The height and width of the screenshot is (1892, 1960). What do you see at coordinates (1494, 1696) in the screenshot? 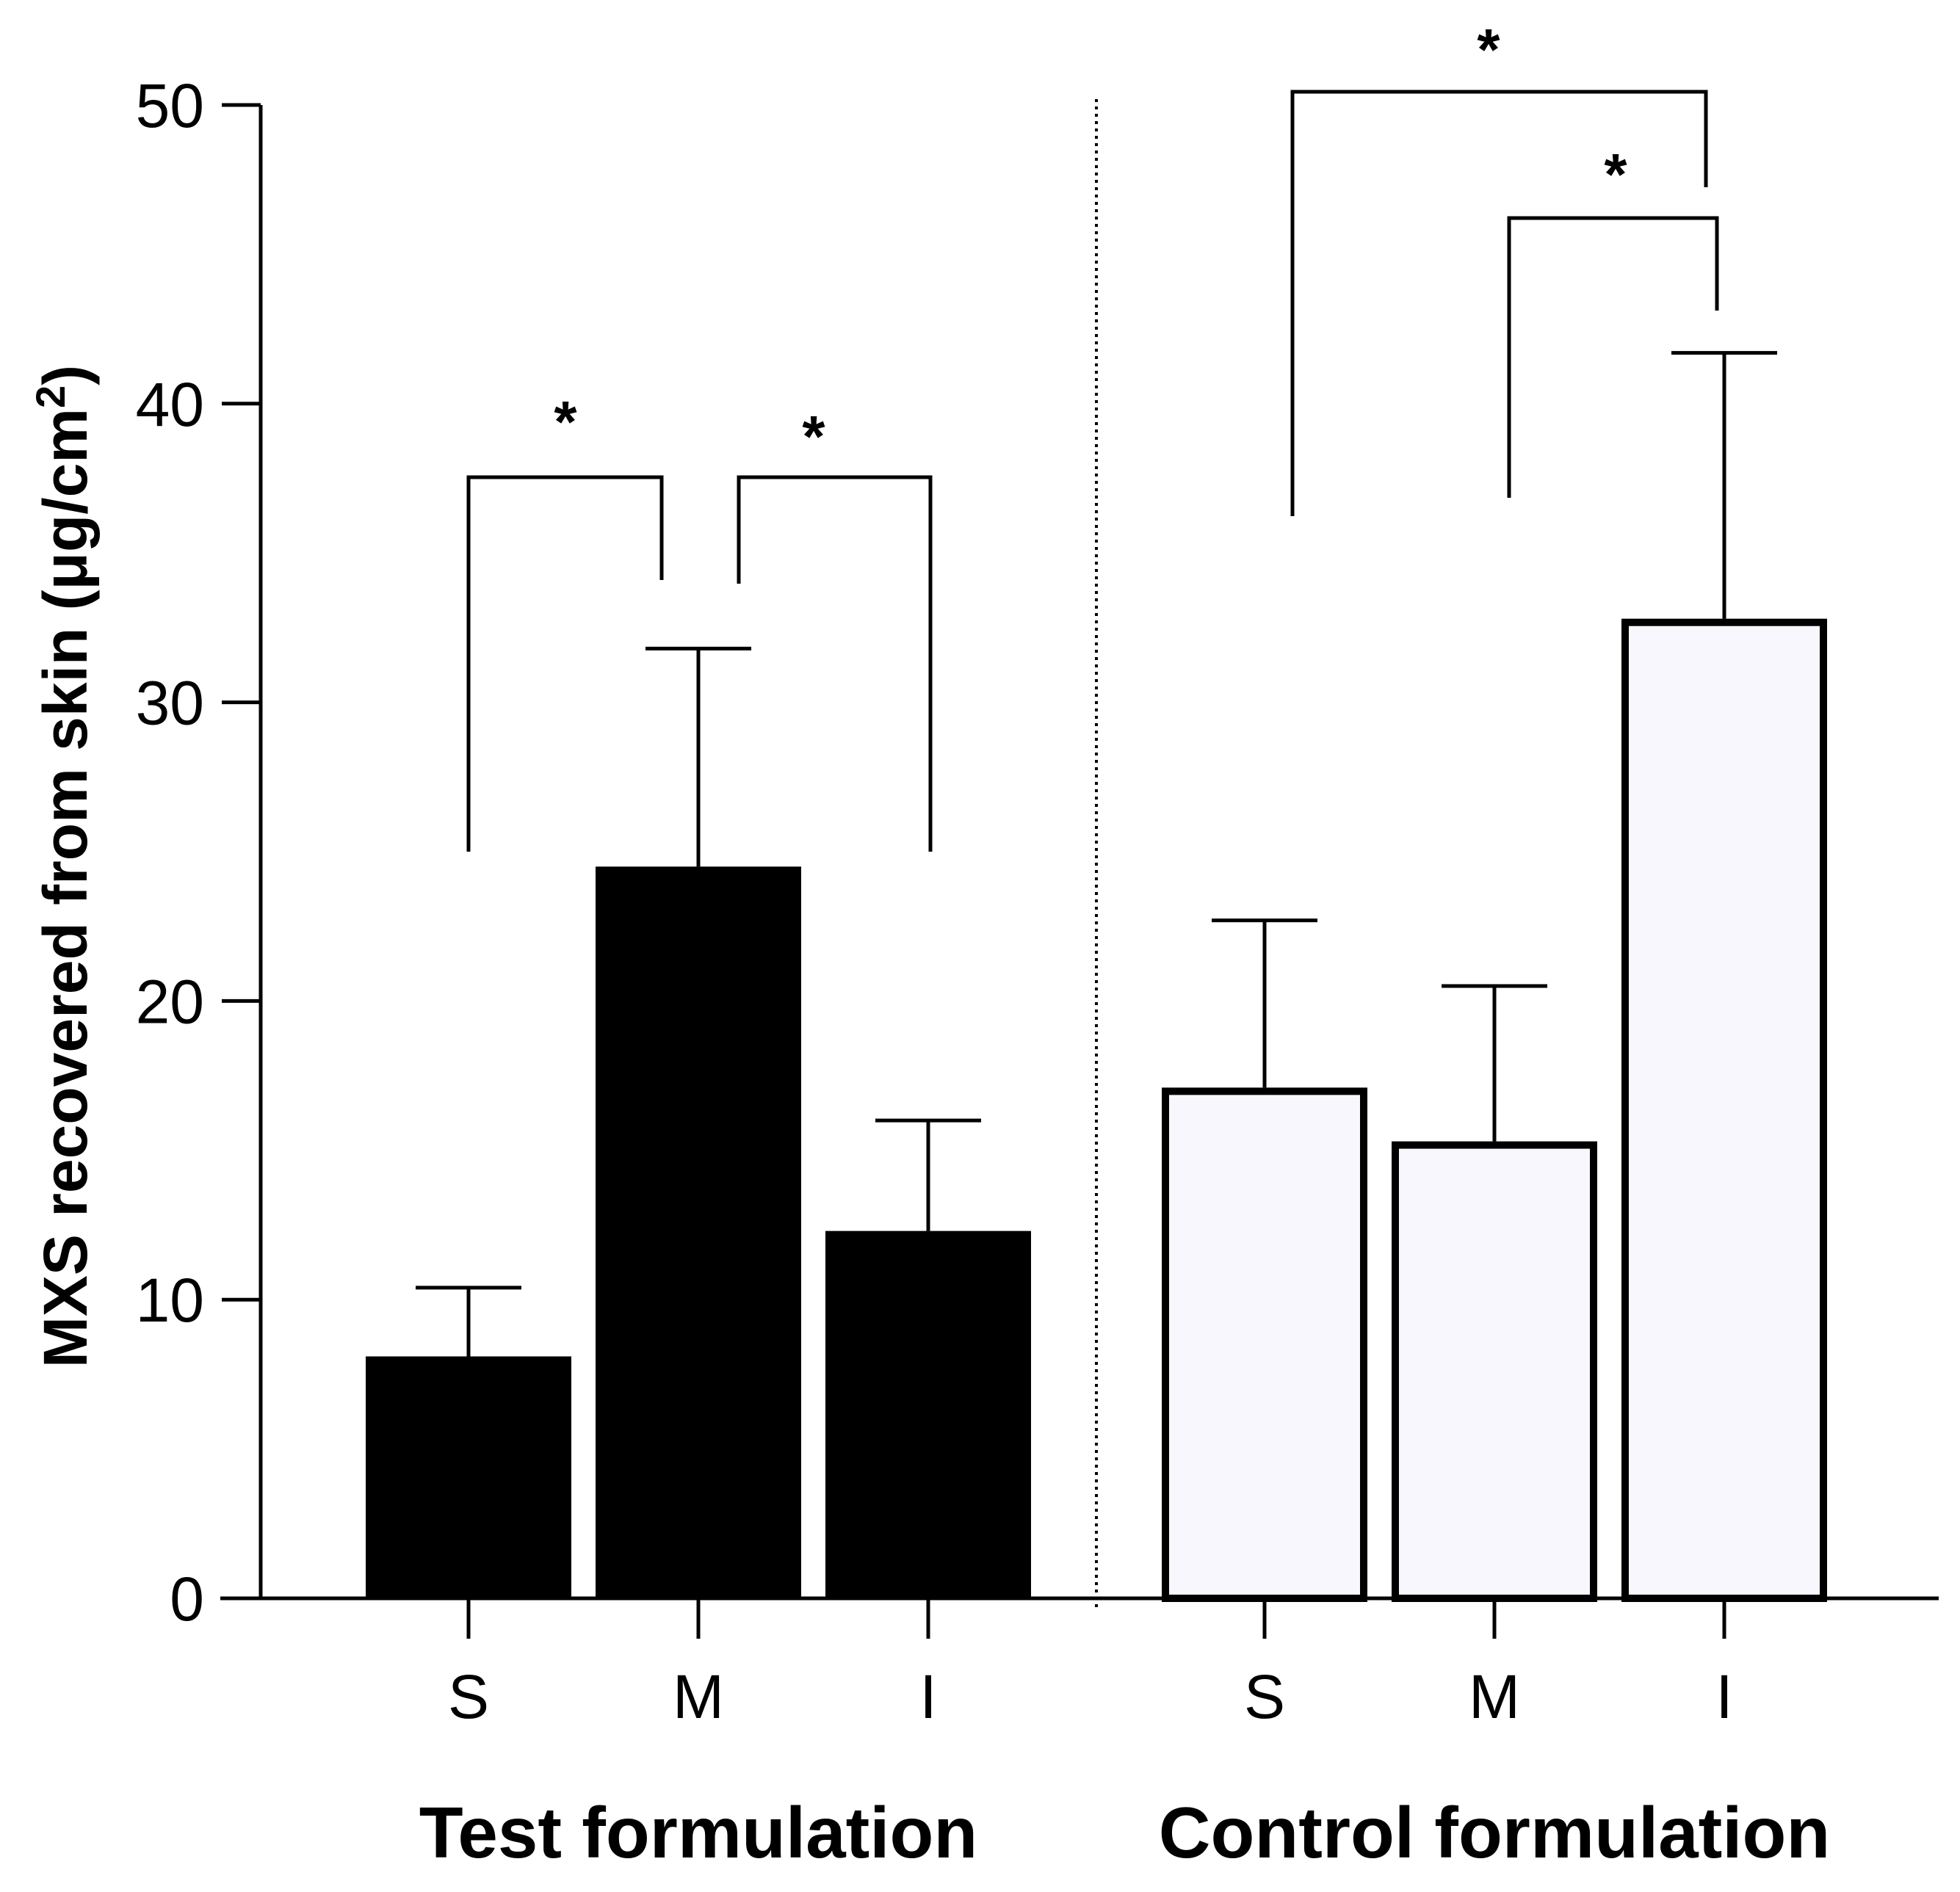
I see `x-tick-label-1-M: M` at bounding box center [1494, 1696].